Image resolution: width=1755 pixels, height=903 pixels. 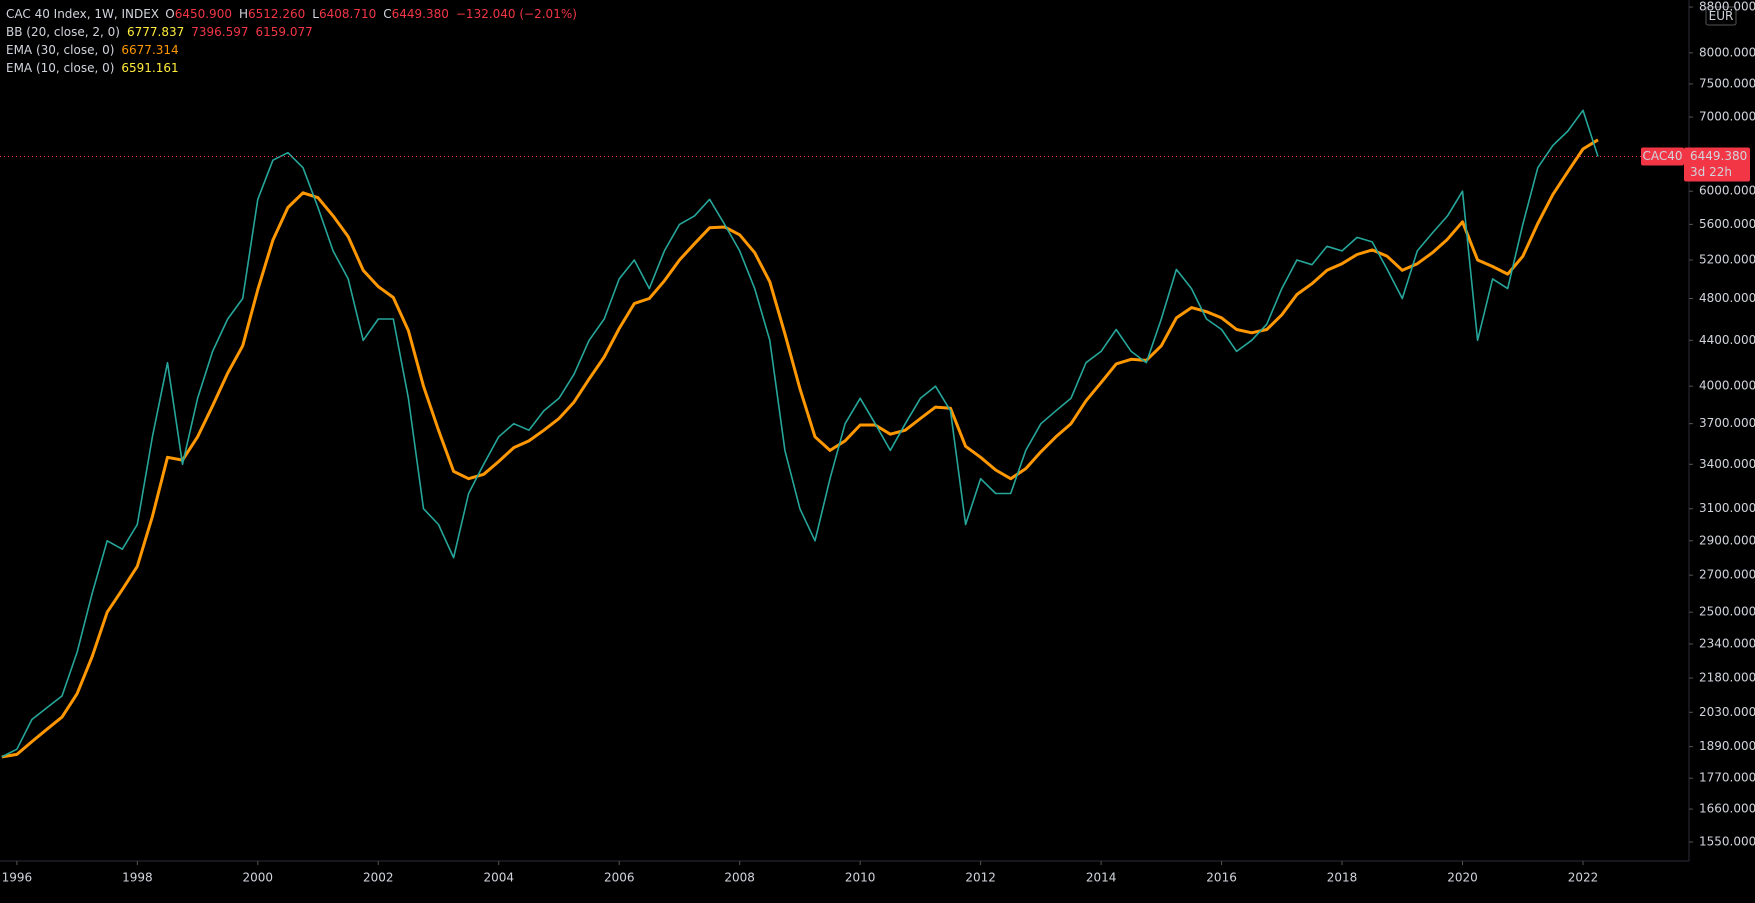 What do you see at coordinates (219, 32) in the screenshot?
I see `indicator-value: 7396.597` at bounding box center [219, 32].